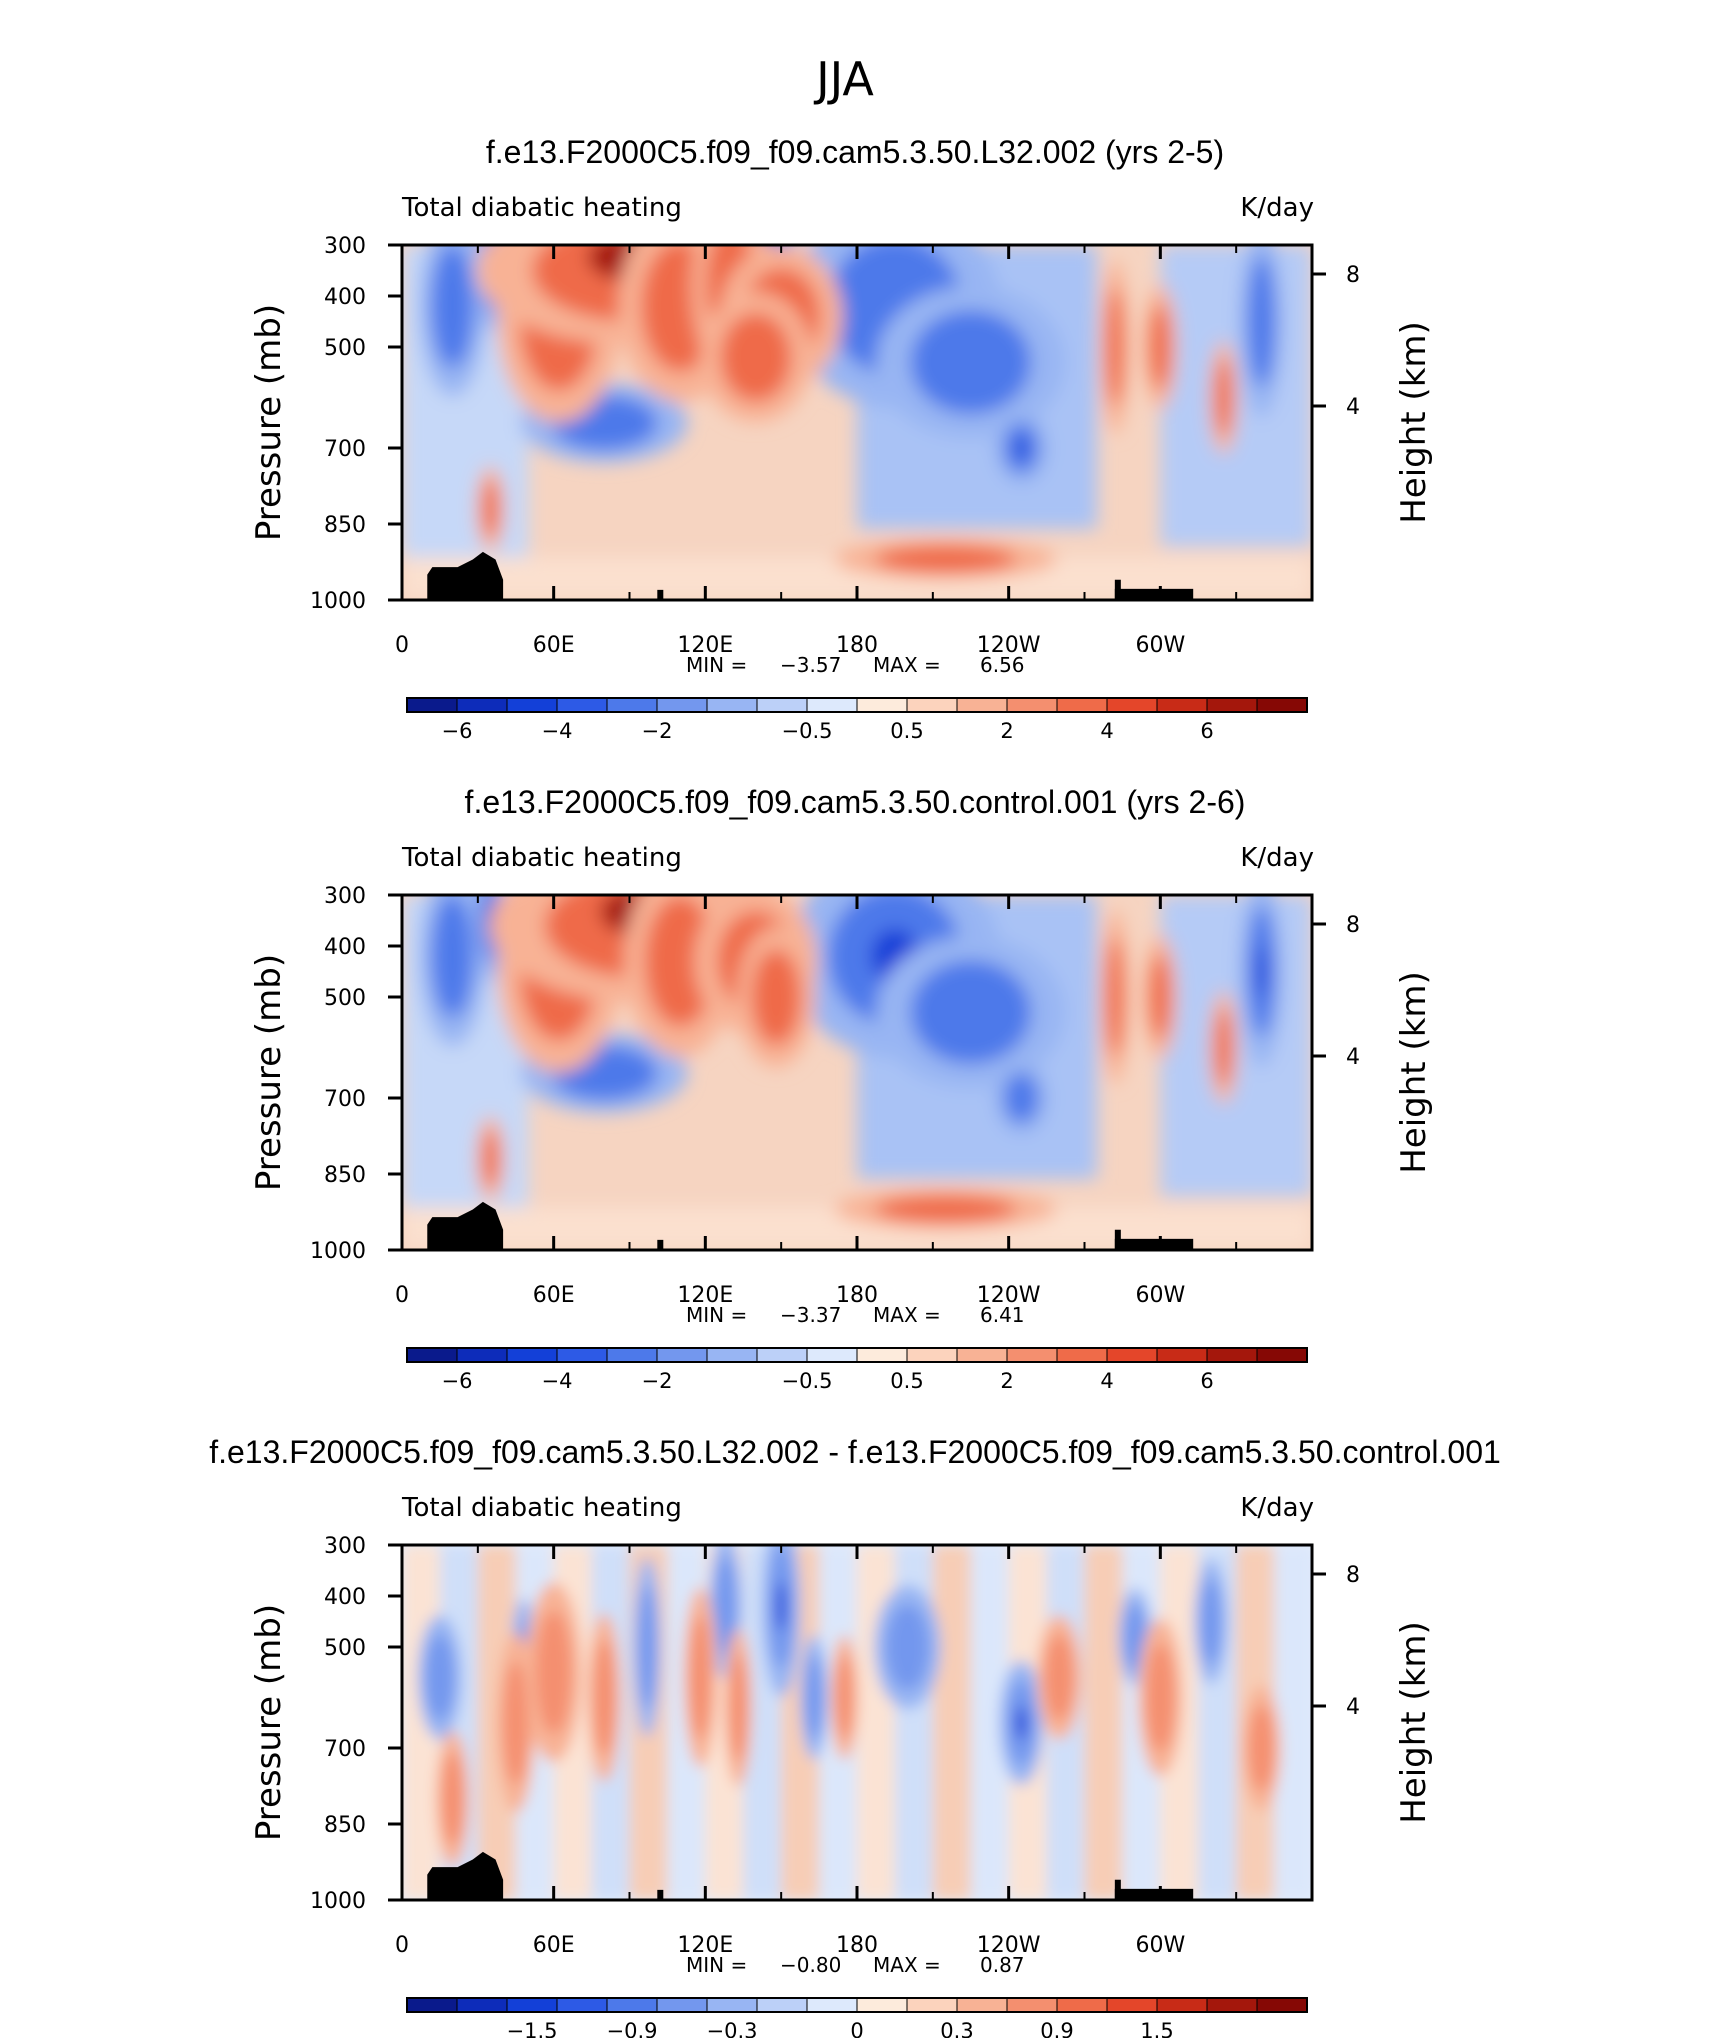 The width and height of the screenshot is (1710, 2038). What do you see at coordinates (269, 1722) in the screenshot?
I see `y-axis-title: Pressure (mb)` at bounding box center [269, 1722].